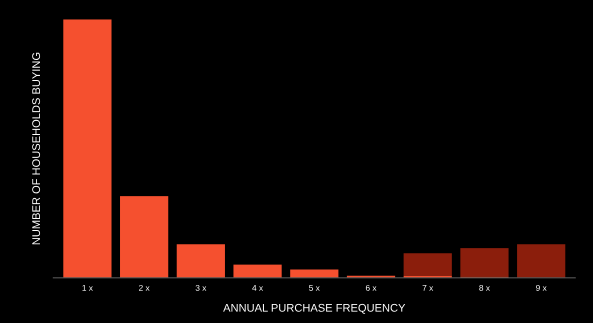 This screenshot has height=323, width=593. I want to click on x-tick-label: 5 x, so click(314, 288).